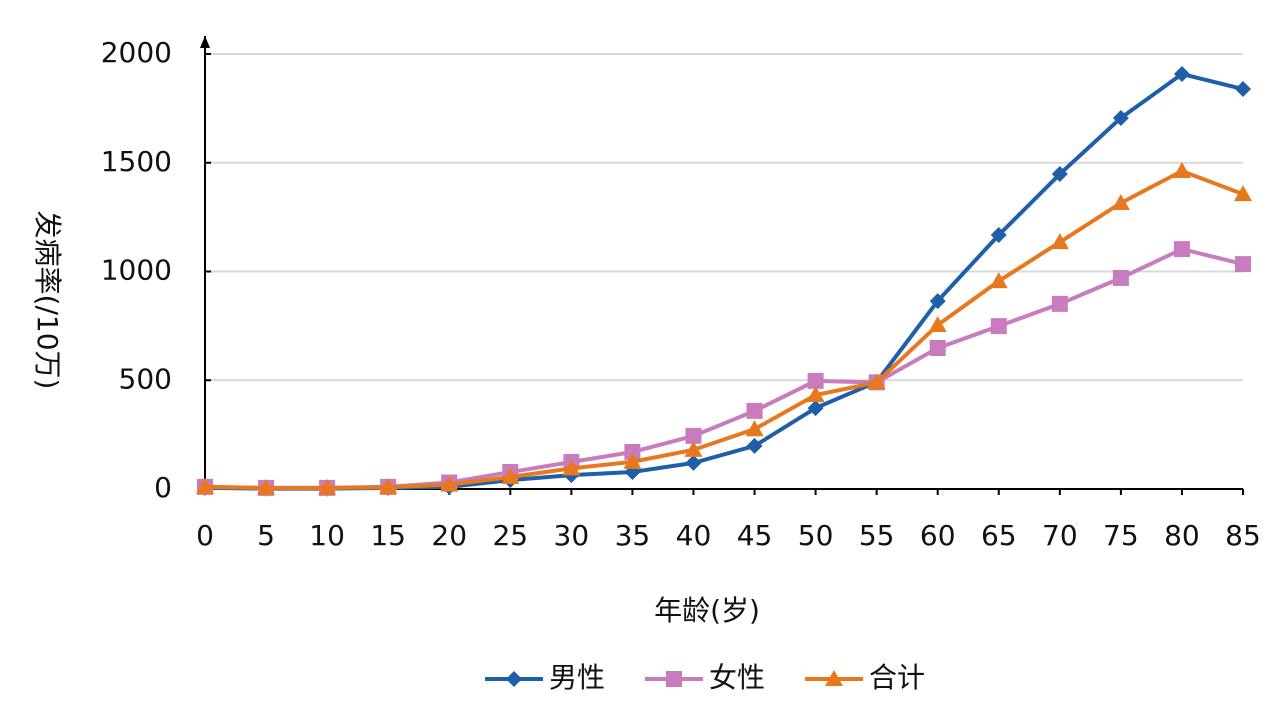  What do you see at coordinates (136, 52) in the screenshot?
I see `y-tick-label: 2000` at bounding box center [136, 52].